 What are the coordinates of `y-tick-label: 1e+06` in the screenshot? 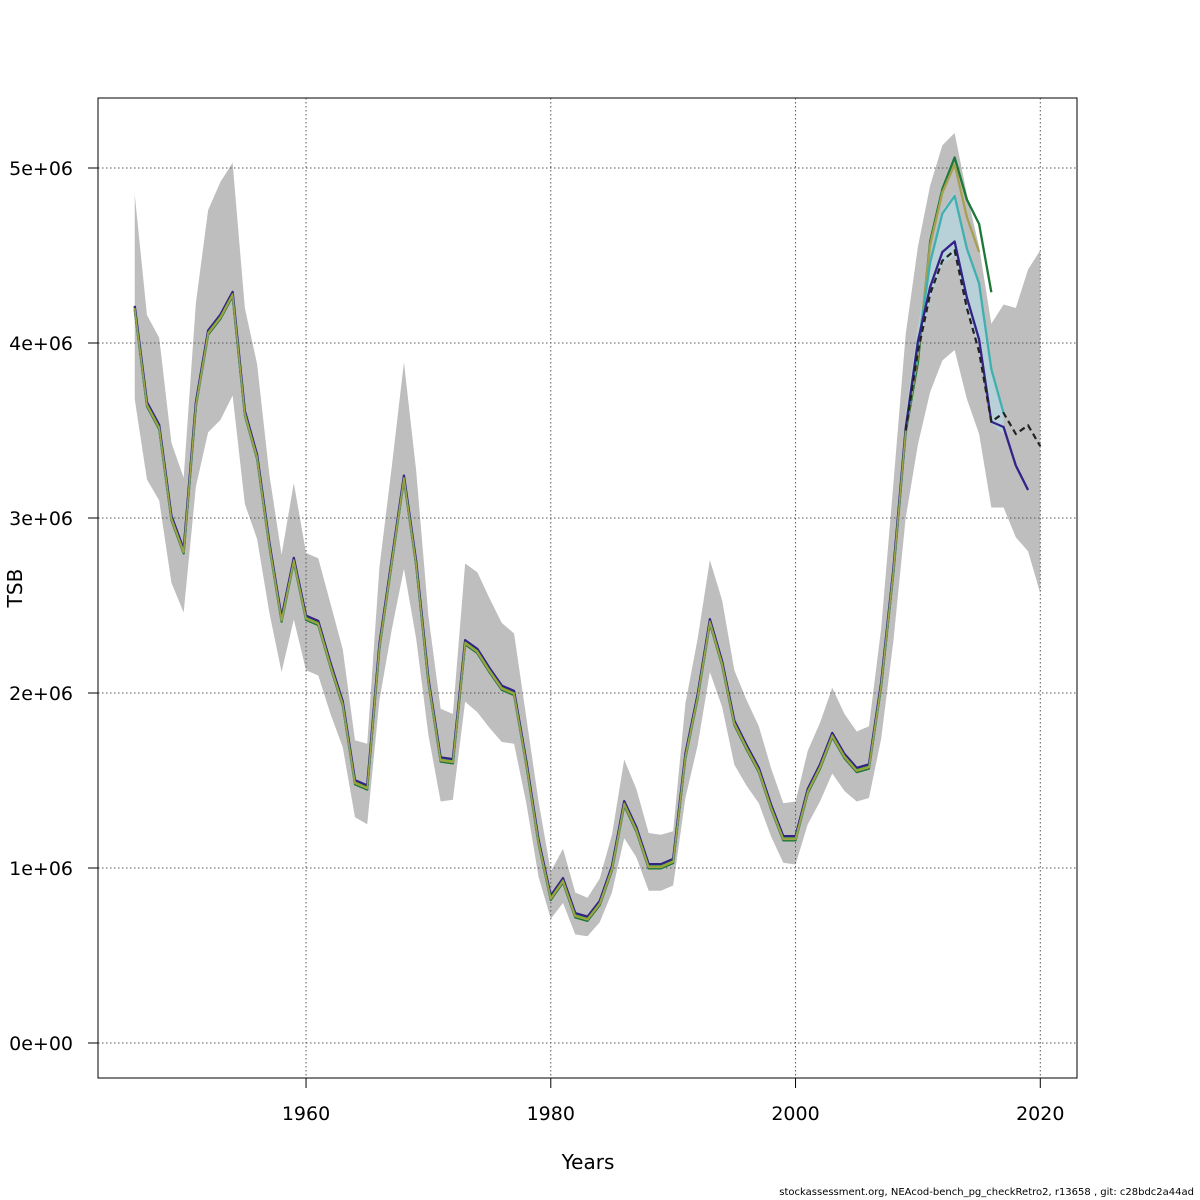 It's located at (41, 869).